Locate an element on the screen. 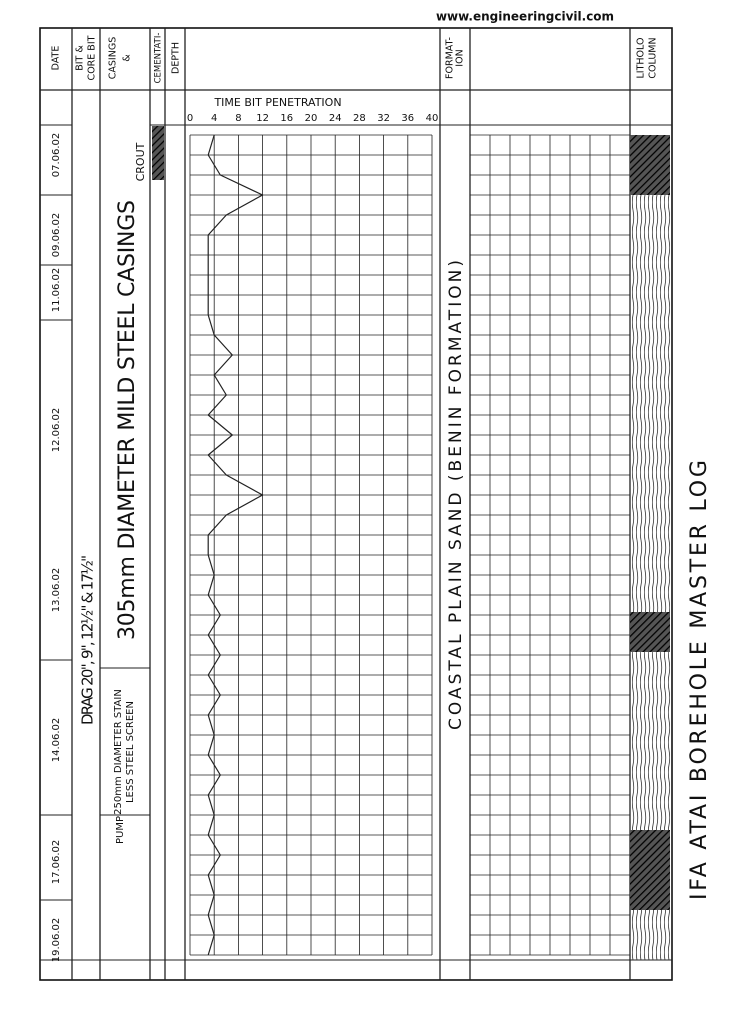 Image resolution: width=733 pixels, height=1024 pixels. lithology-streaks is located at coordinates (651, 547).